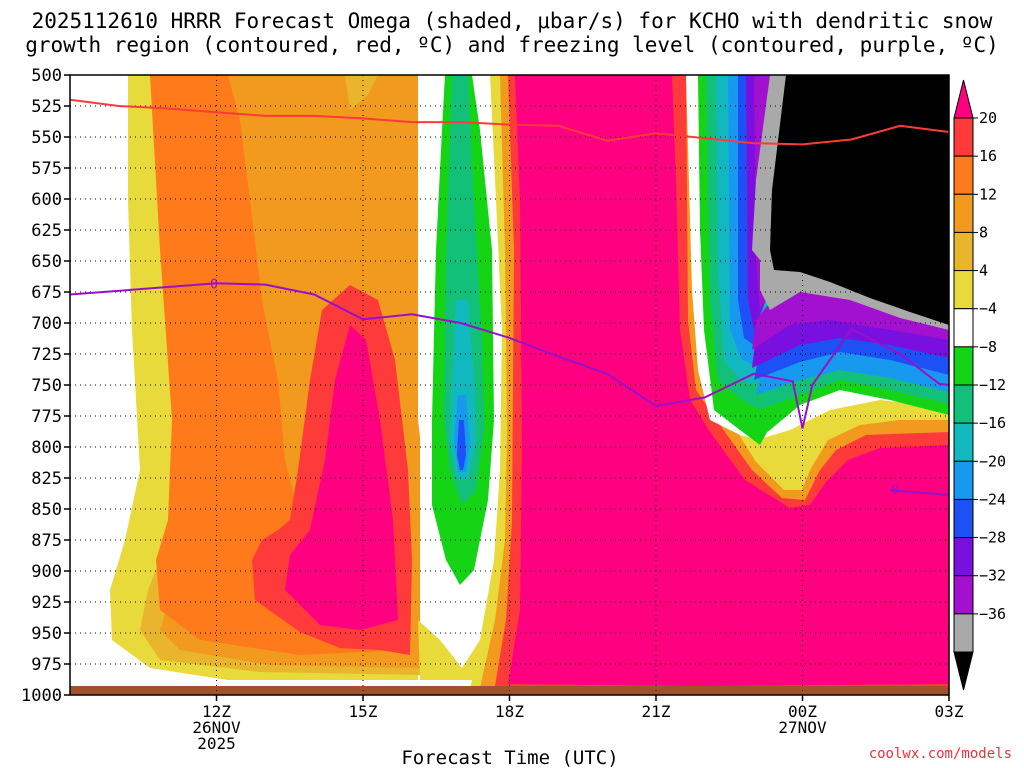  What do you see at coordinates (46, 541) in the screenshot?
I see `y-tick-label: 875` at bounding box center [46, 541].